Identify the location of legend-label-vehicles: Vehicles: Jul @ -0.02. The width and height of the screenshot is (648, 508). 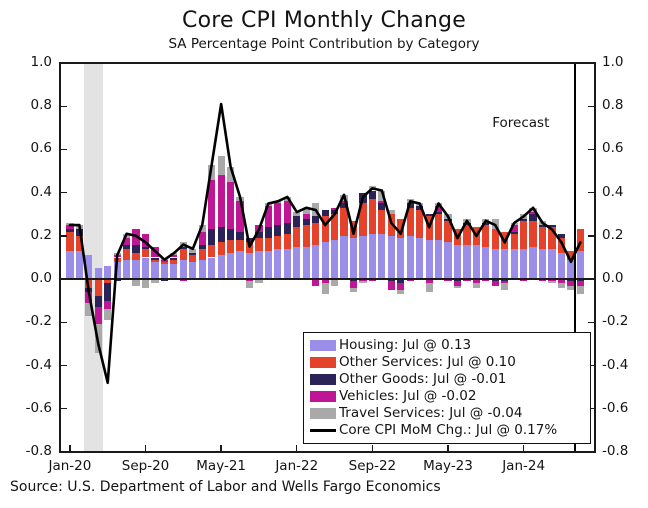
(408, 396).